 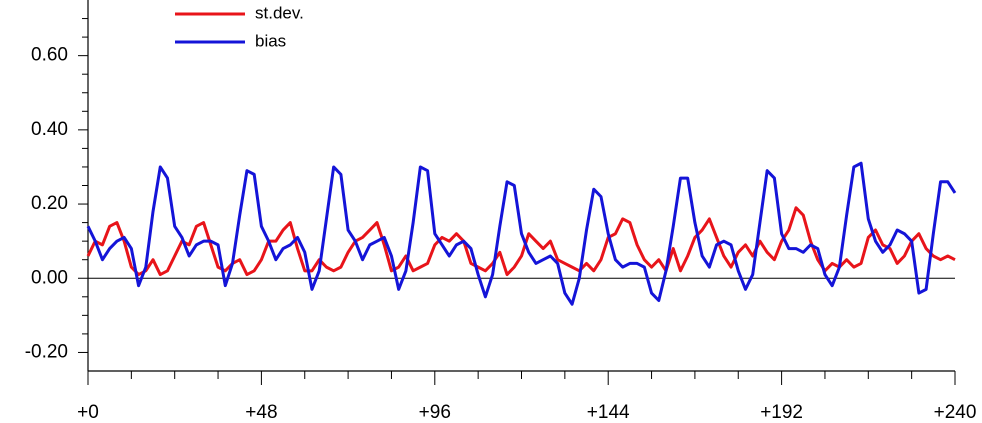 What do you see at coordinates (608, 412) in the screenshot?
I see `x-tick-label: +144` at bounding box center [608, 412].